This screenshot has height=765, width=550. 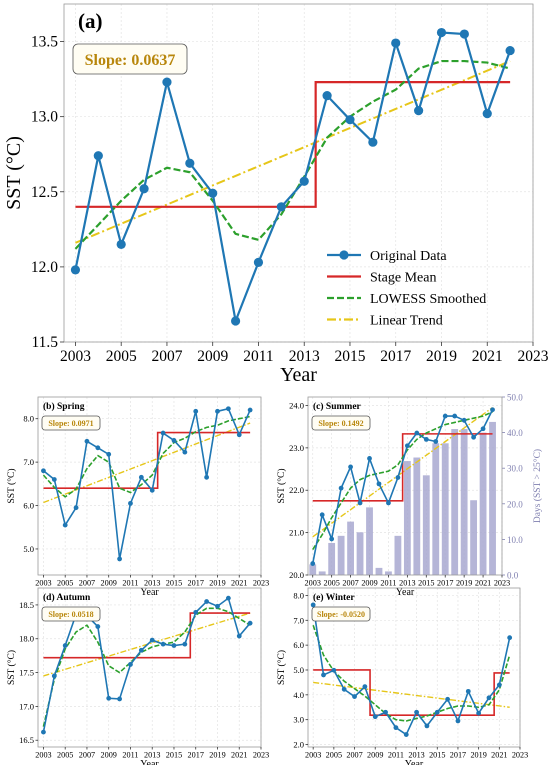 I want to click on legend-label-stage: Stage Mean, so click(x=403, y=278).